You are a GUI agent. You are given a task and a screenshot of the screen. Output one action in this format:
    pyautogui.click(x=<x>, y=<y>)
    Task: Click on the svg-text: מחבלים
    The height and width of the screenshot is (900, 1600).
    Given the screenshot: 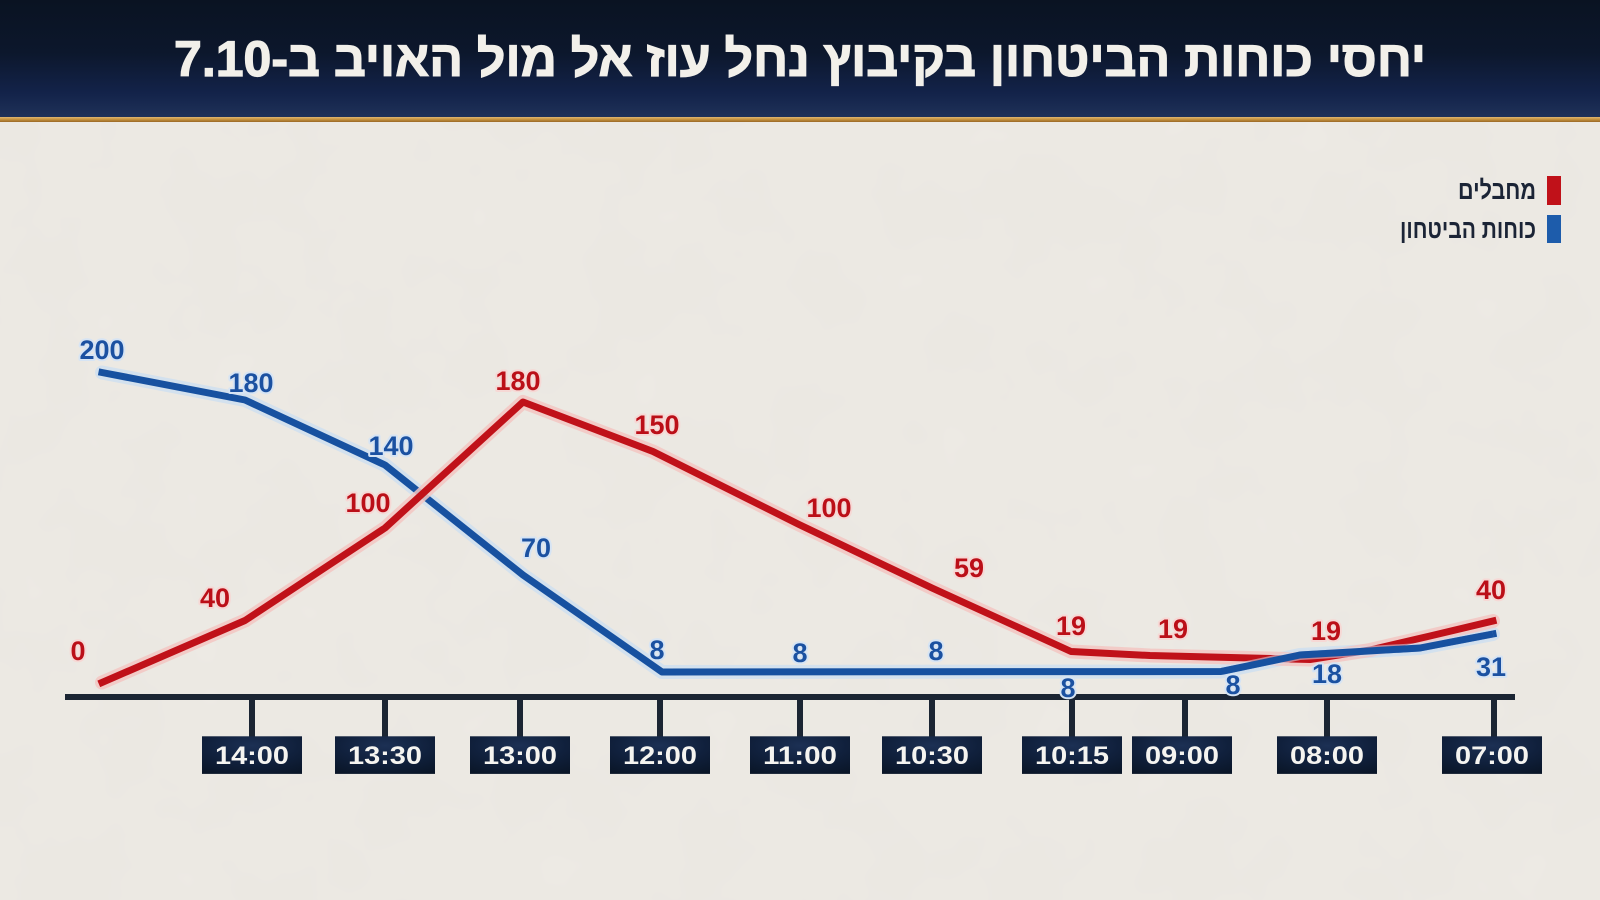 What is the action you would take?
    pyautogui.click(x=1497, y=190)
    